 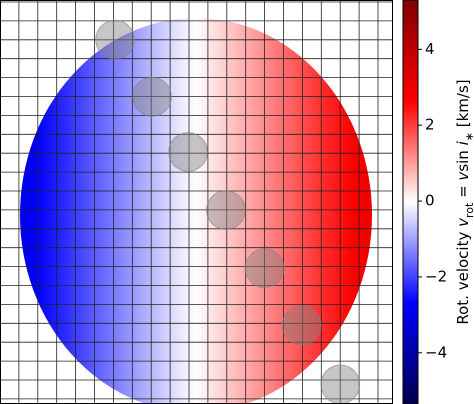 What do you see at coordinates (436, 352) in the screenshot?
I see `colorbar-tick-label: −4` at bounding box center [436, 352].